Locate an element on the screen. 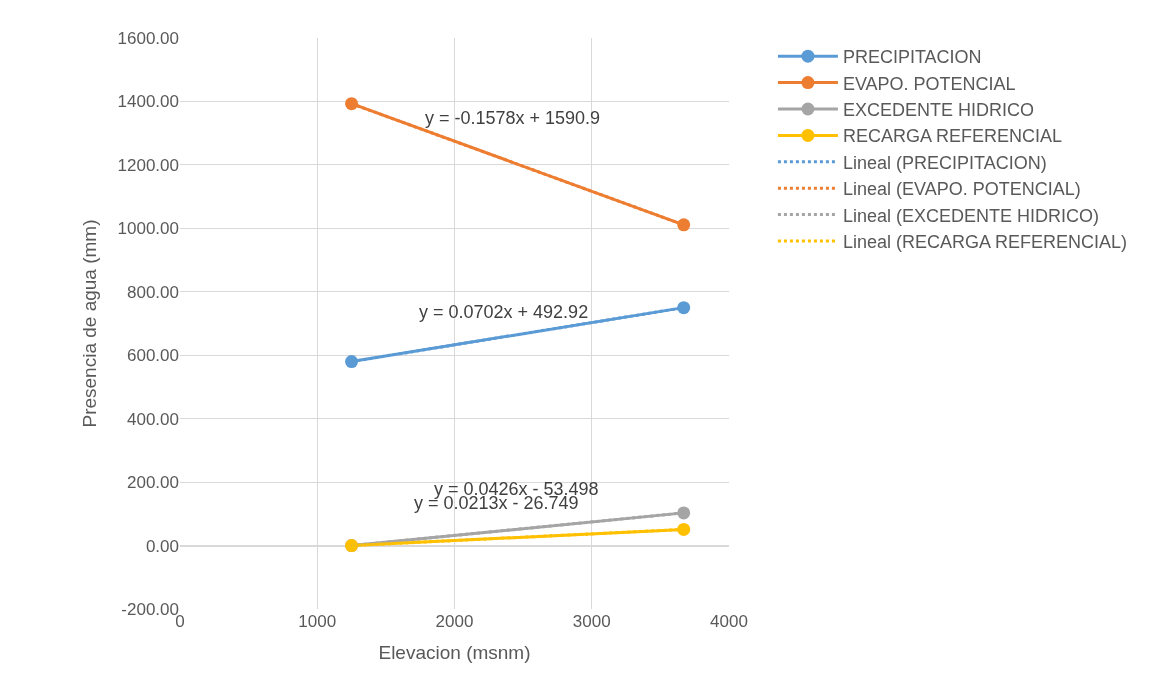 This screenshot has height=684, width=1174. legend-label: RECARGA REFERENCIAL is located at coordinates (952, 136).